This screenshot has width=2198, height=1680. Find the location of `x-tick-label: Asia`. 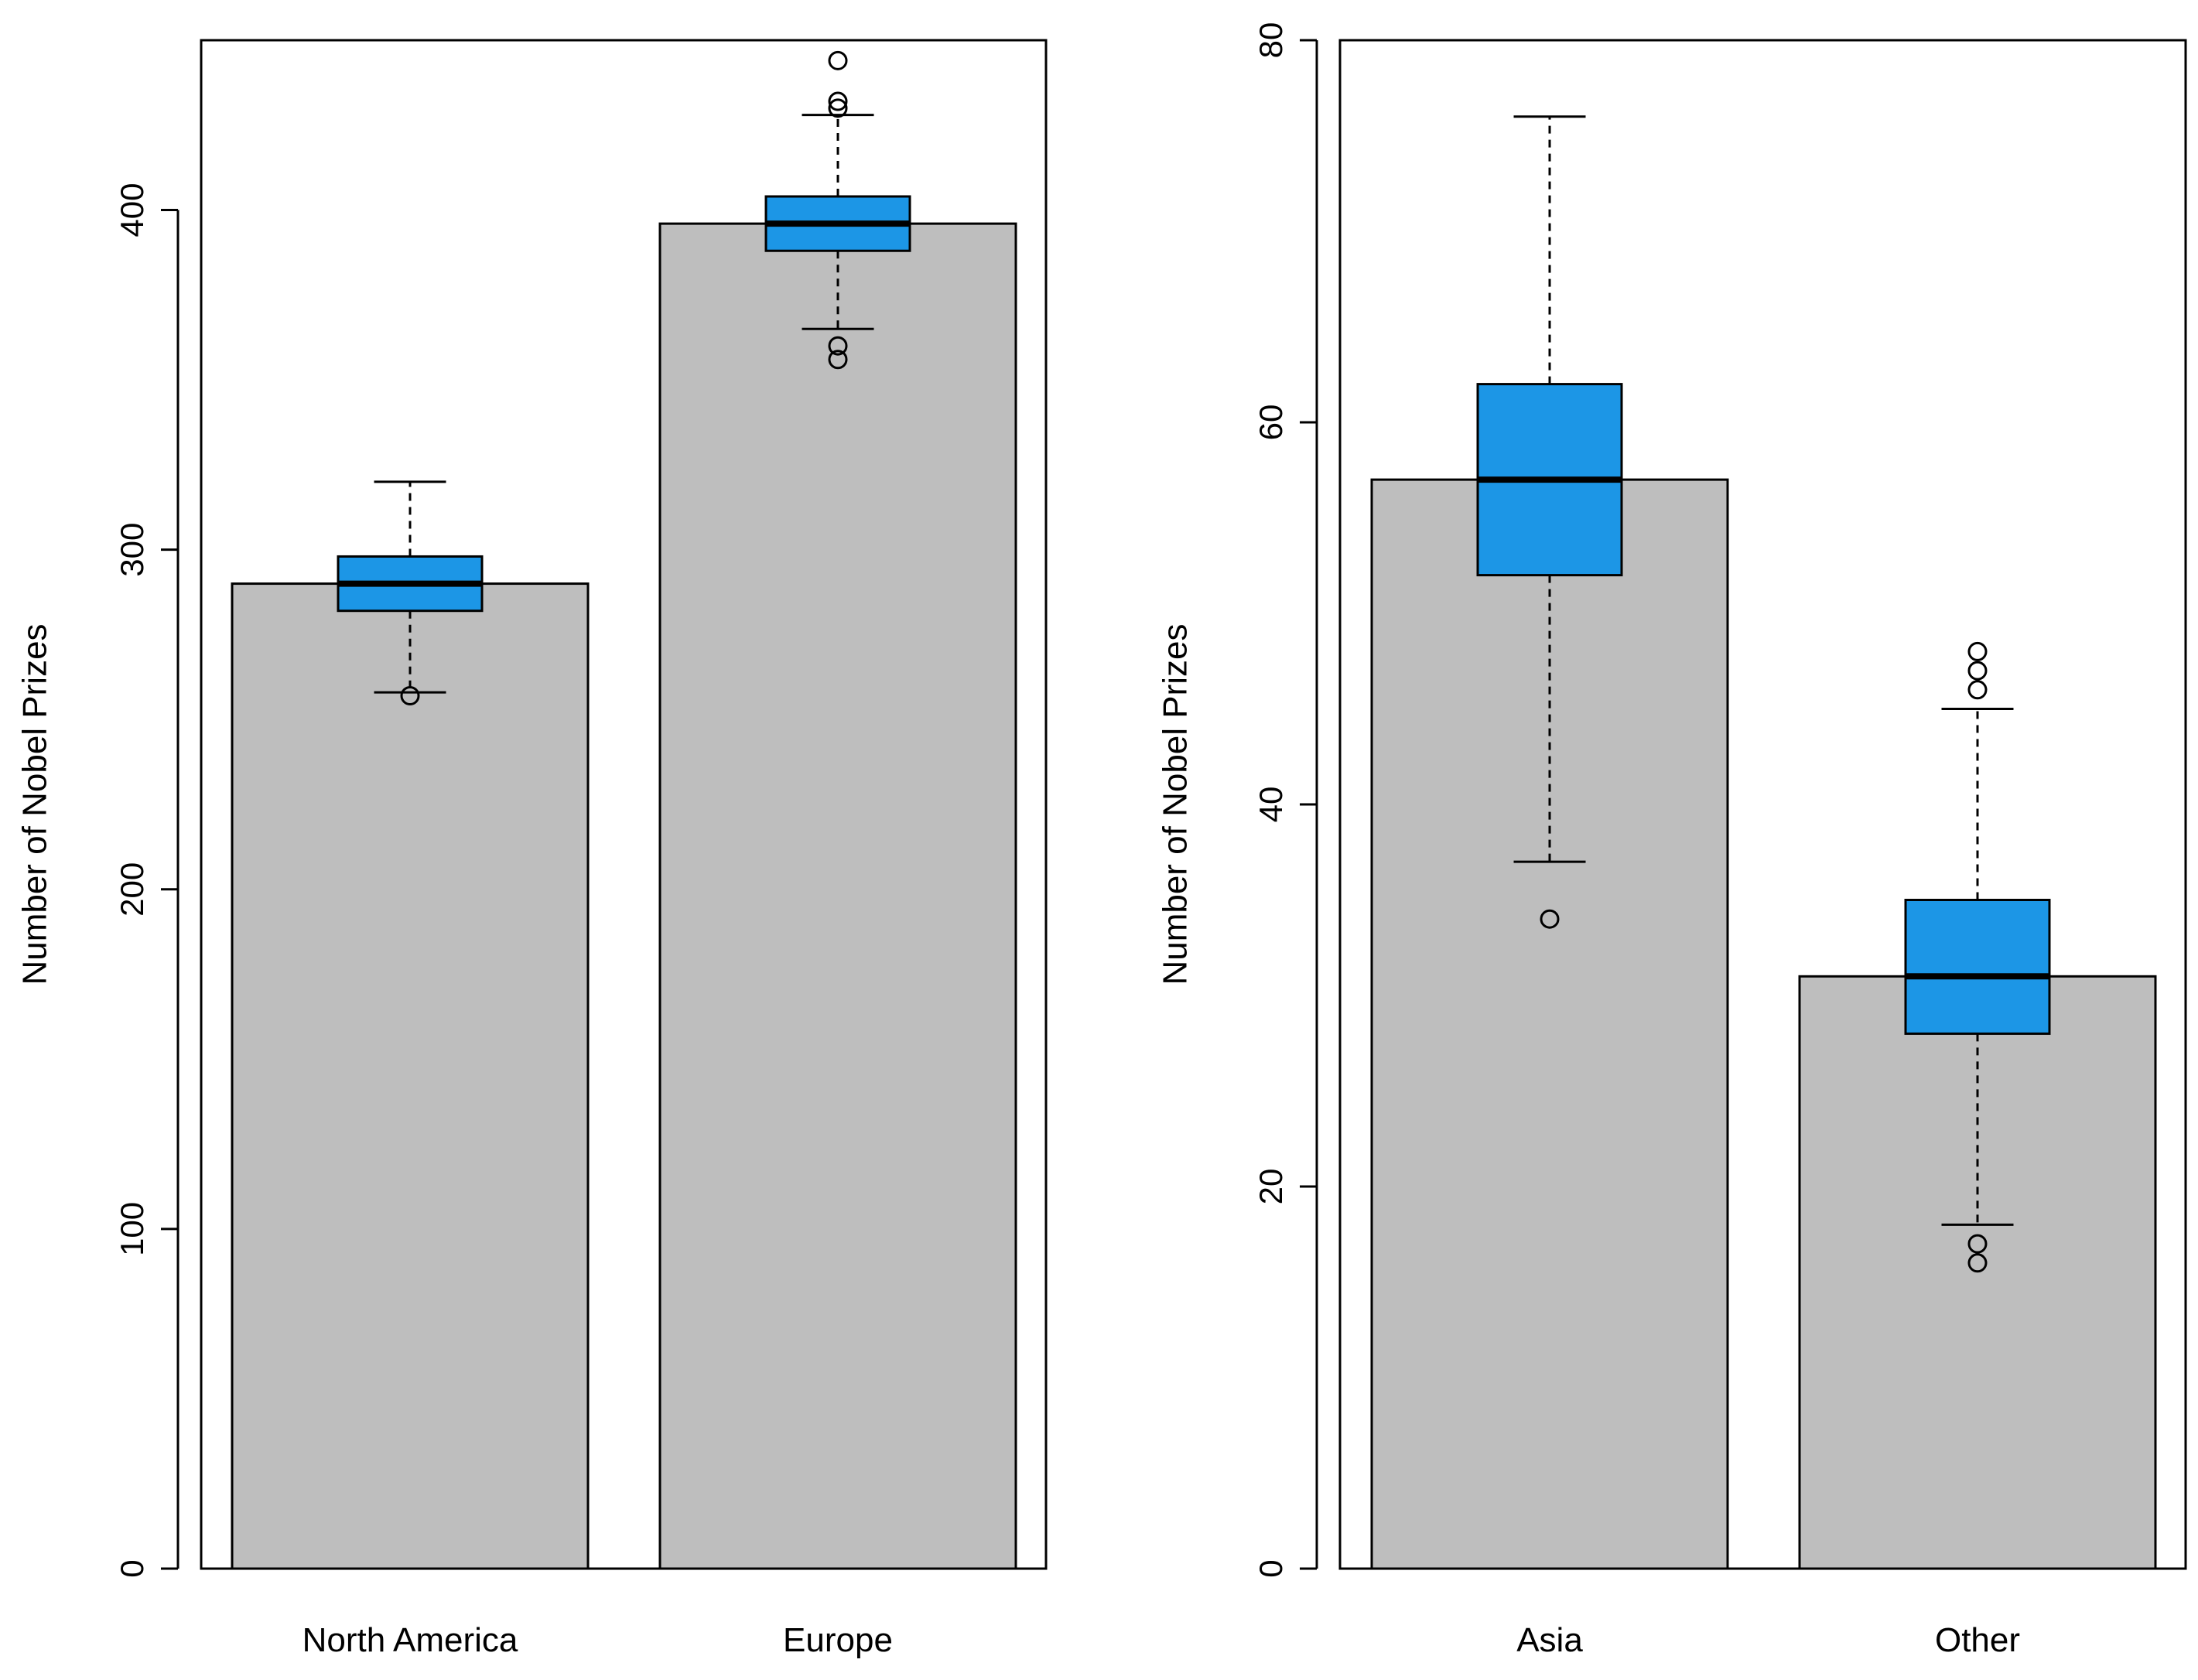

x-tick-label: Asia is located at coordinates (1549, 1640).